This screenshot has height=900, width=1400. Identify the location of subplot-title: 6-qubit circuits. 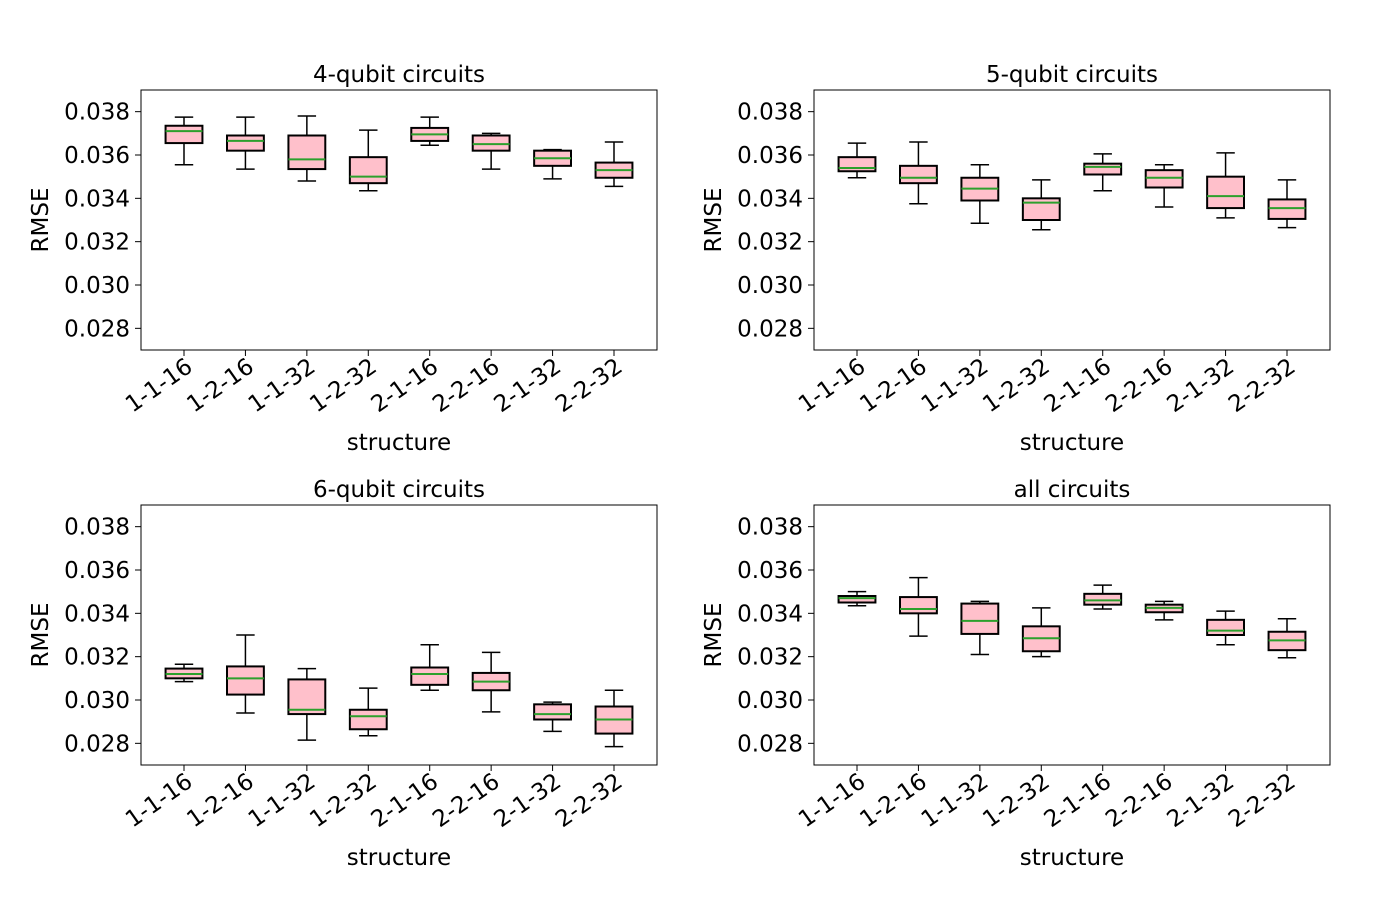
(399, 490).